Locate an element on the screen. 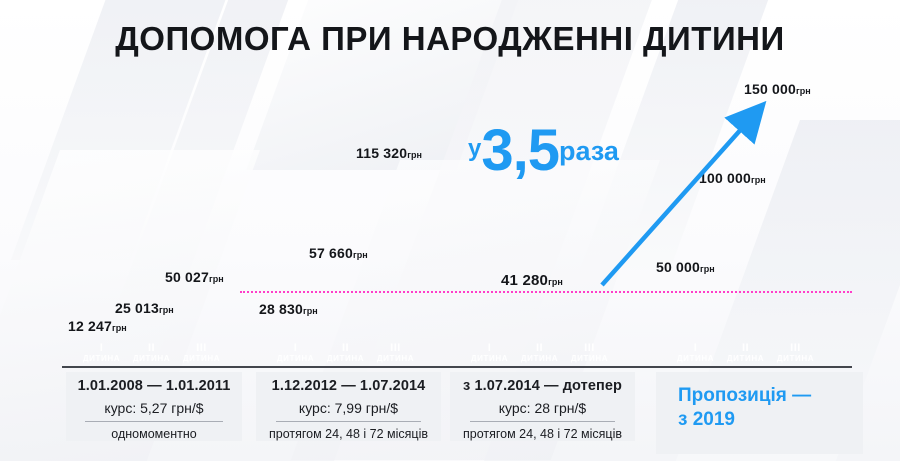 Image resolution: width=900 pixels, height=461 pixels. rate-label-3: курс: 28 грн/$ is located at coordinates (542, 408).